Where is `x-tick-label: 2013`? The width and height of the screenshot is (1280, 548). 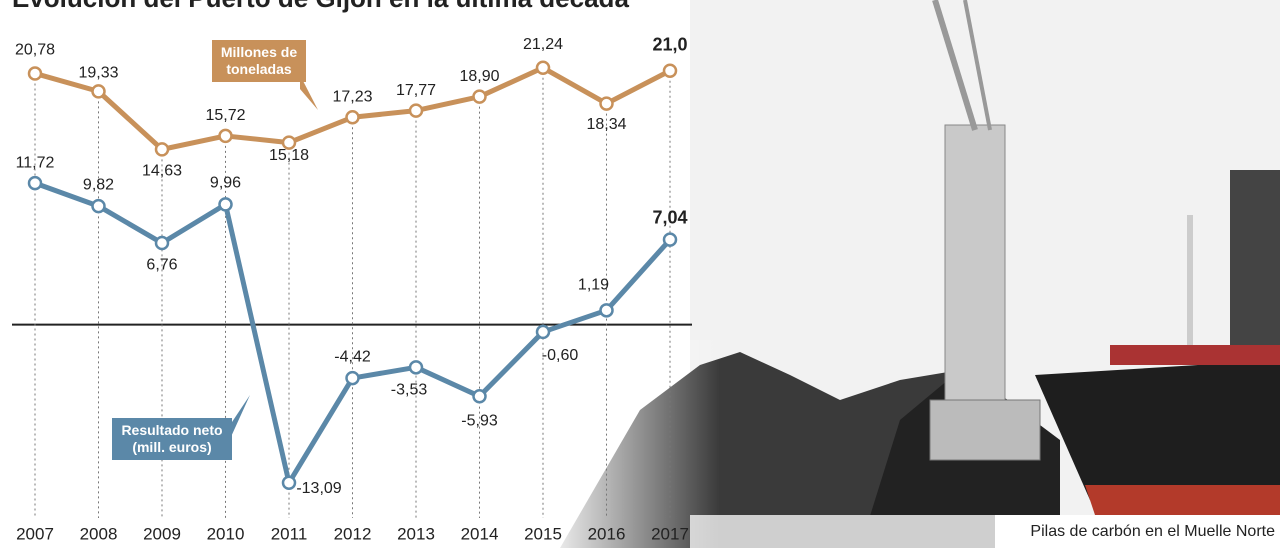 x-tick-label: 2013 is located at coordinates (416, 533).